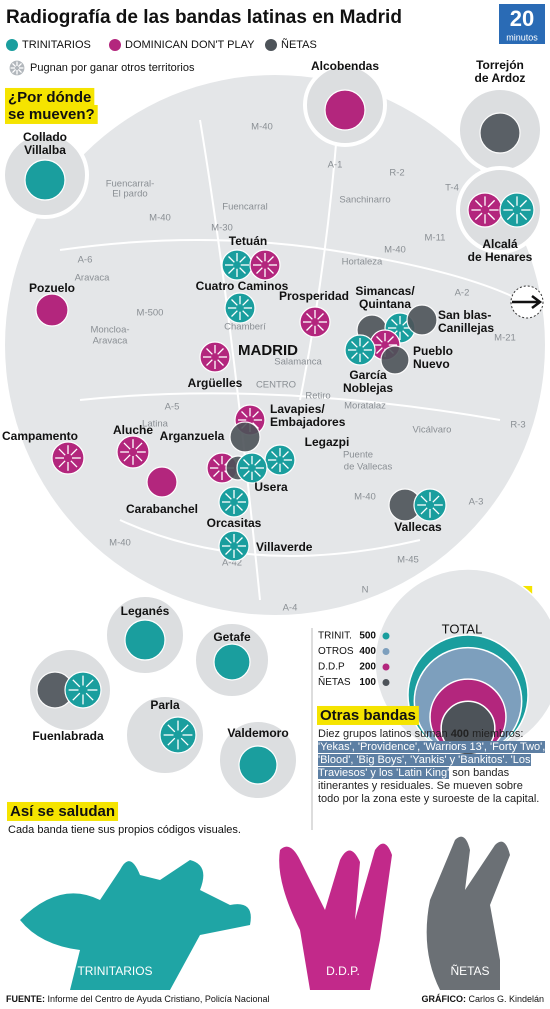 The image size is (550, 1009). What do you see at coordinates (469, 971) in the screenshot?
I see `hand-label: ÑETAS` at bounding box center [469, 971].